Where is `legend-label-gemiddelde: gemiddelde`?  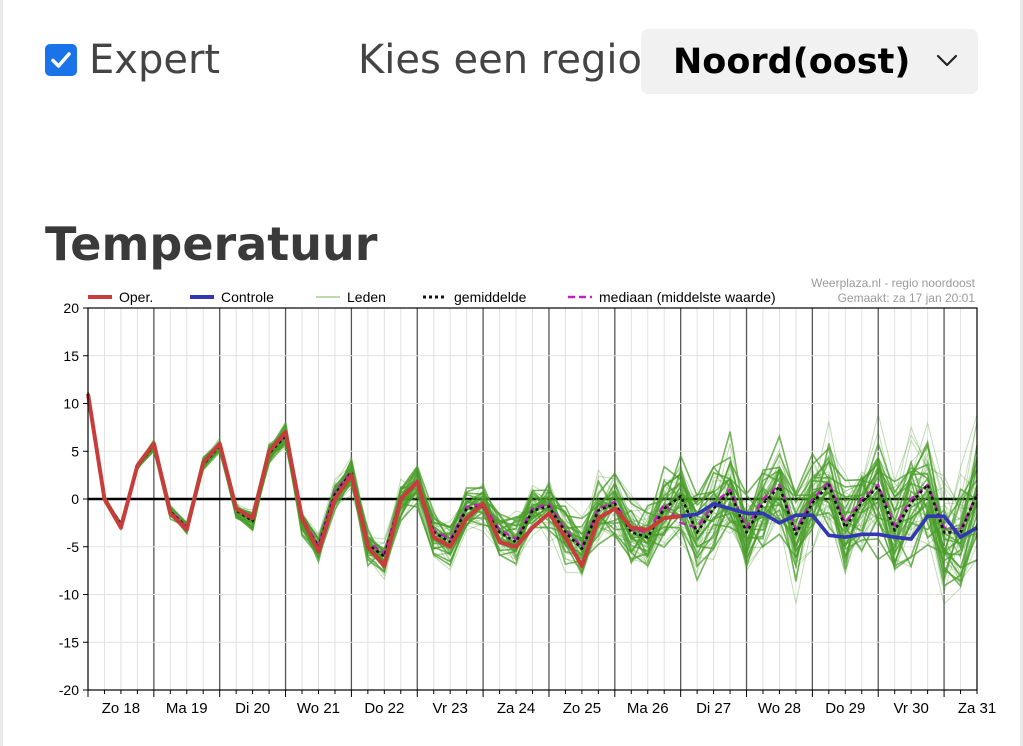 legend-label-gemiddelde: gemiddelde is located at coordinates (490, 297).